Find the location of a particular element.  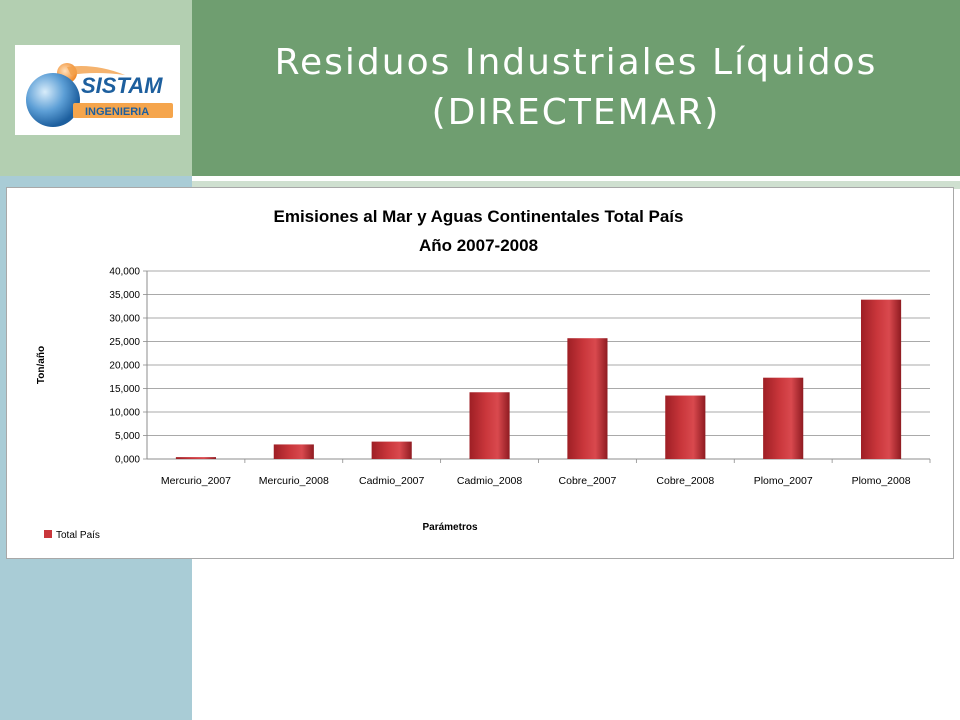

x-axis-title: Parámetros is located at coordinates (449, 527).